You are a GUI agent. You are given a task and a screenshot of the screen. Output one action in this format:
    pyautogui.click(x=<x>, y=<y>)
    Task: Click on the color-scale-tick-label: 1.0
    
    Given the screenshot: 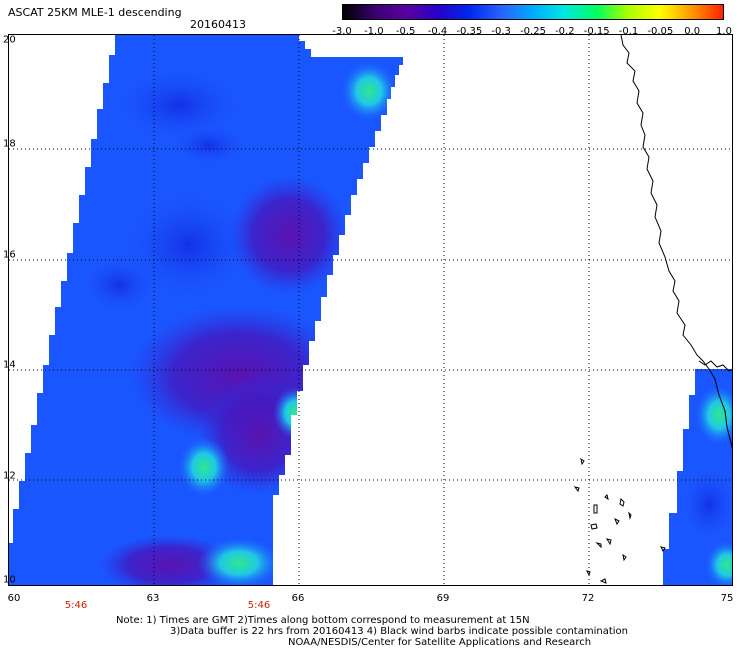 What is the action you would take?
    pyautogui.click(x=724, y=31)
    